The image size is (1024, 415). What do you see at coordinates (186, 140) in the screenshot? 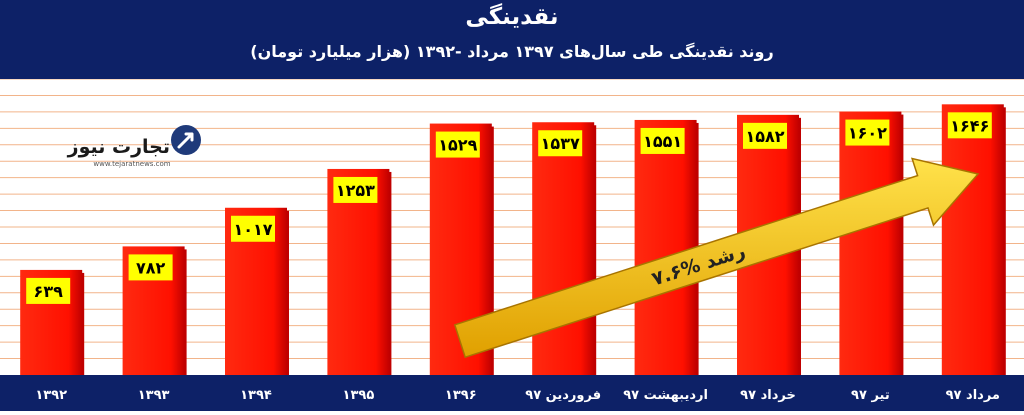
I see `tejarat-arrow-icon` at bounding box center [186, 140].